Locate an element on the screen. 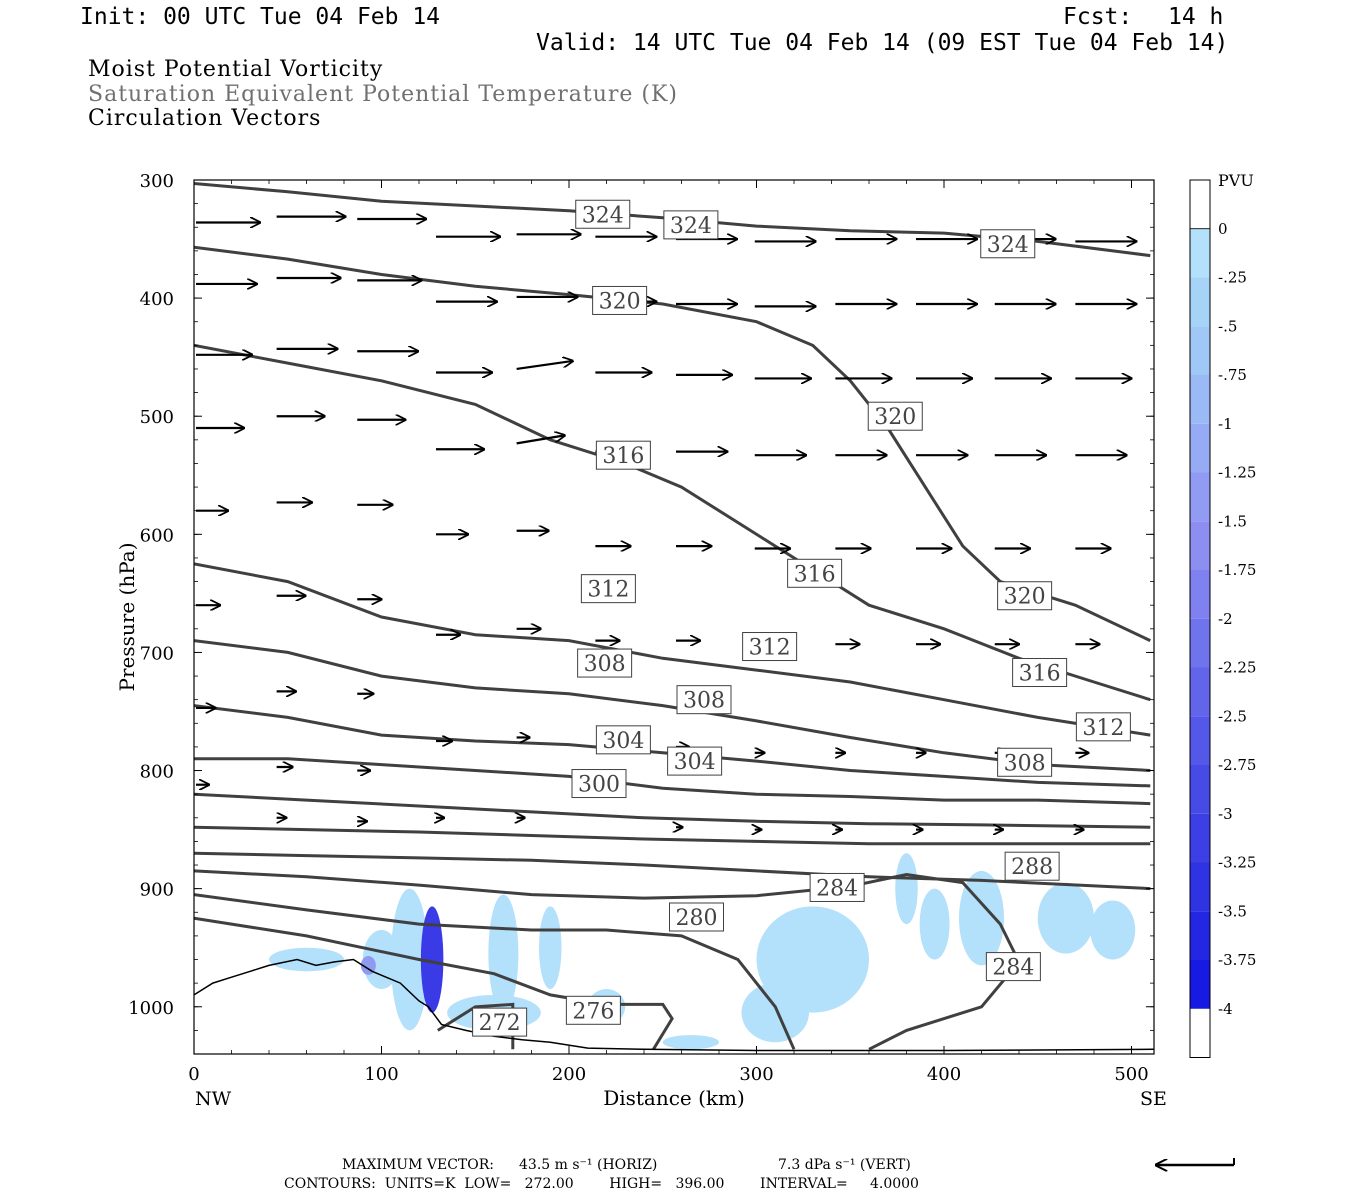  x-tick-label-0: 0 is located at coordinates (193, 1074).